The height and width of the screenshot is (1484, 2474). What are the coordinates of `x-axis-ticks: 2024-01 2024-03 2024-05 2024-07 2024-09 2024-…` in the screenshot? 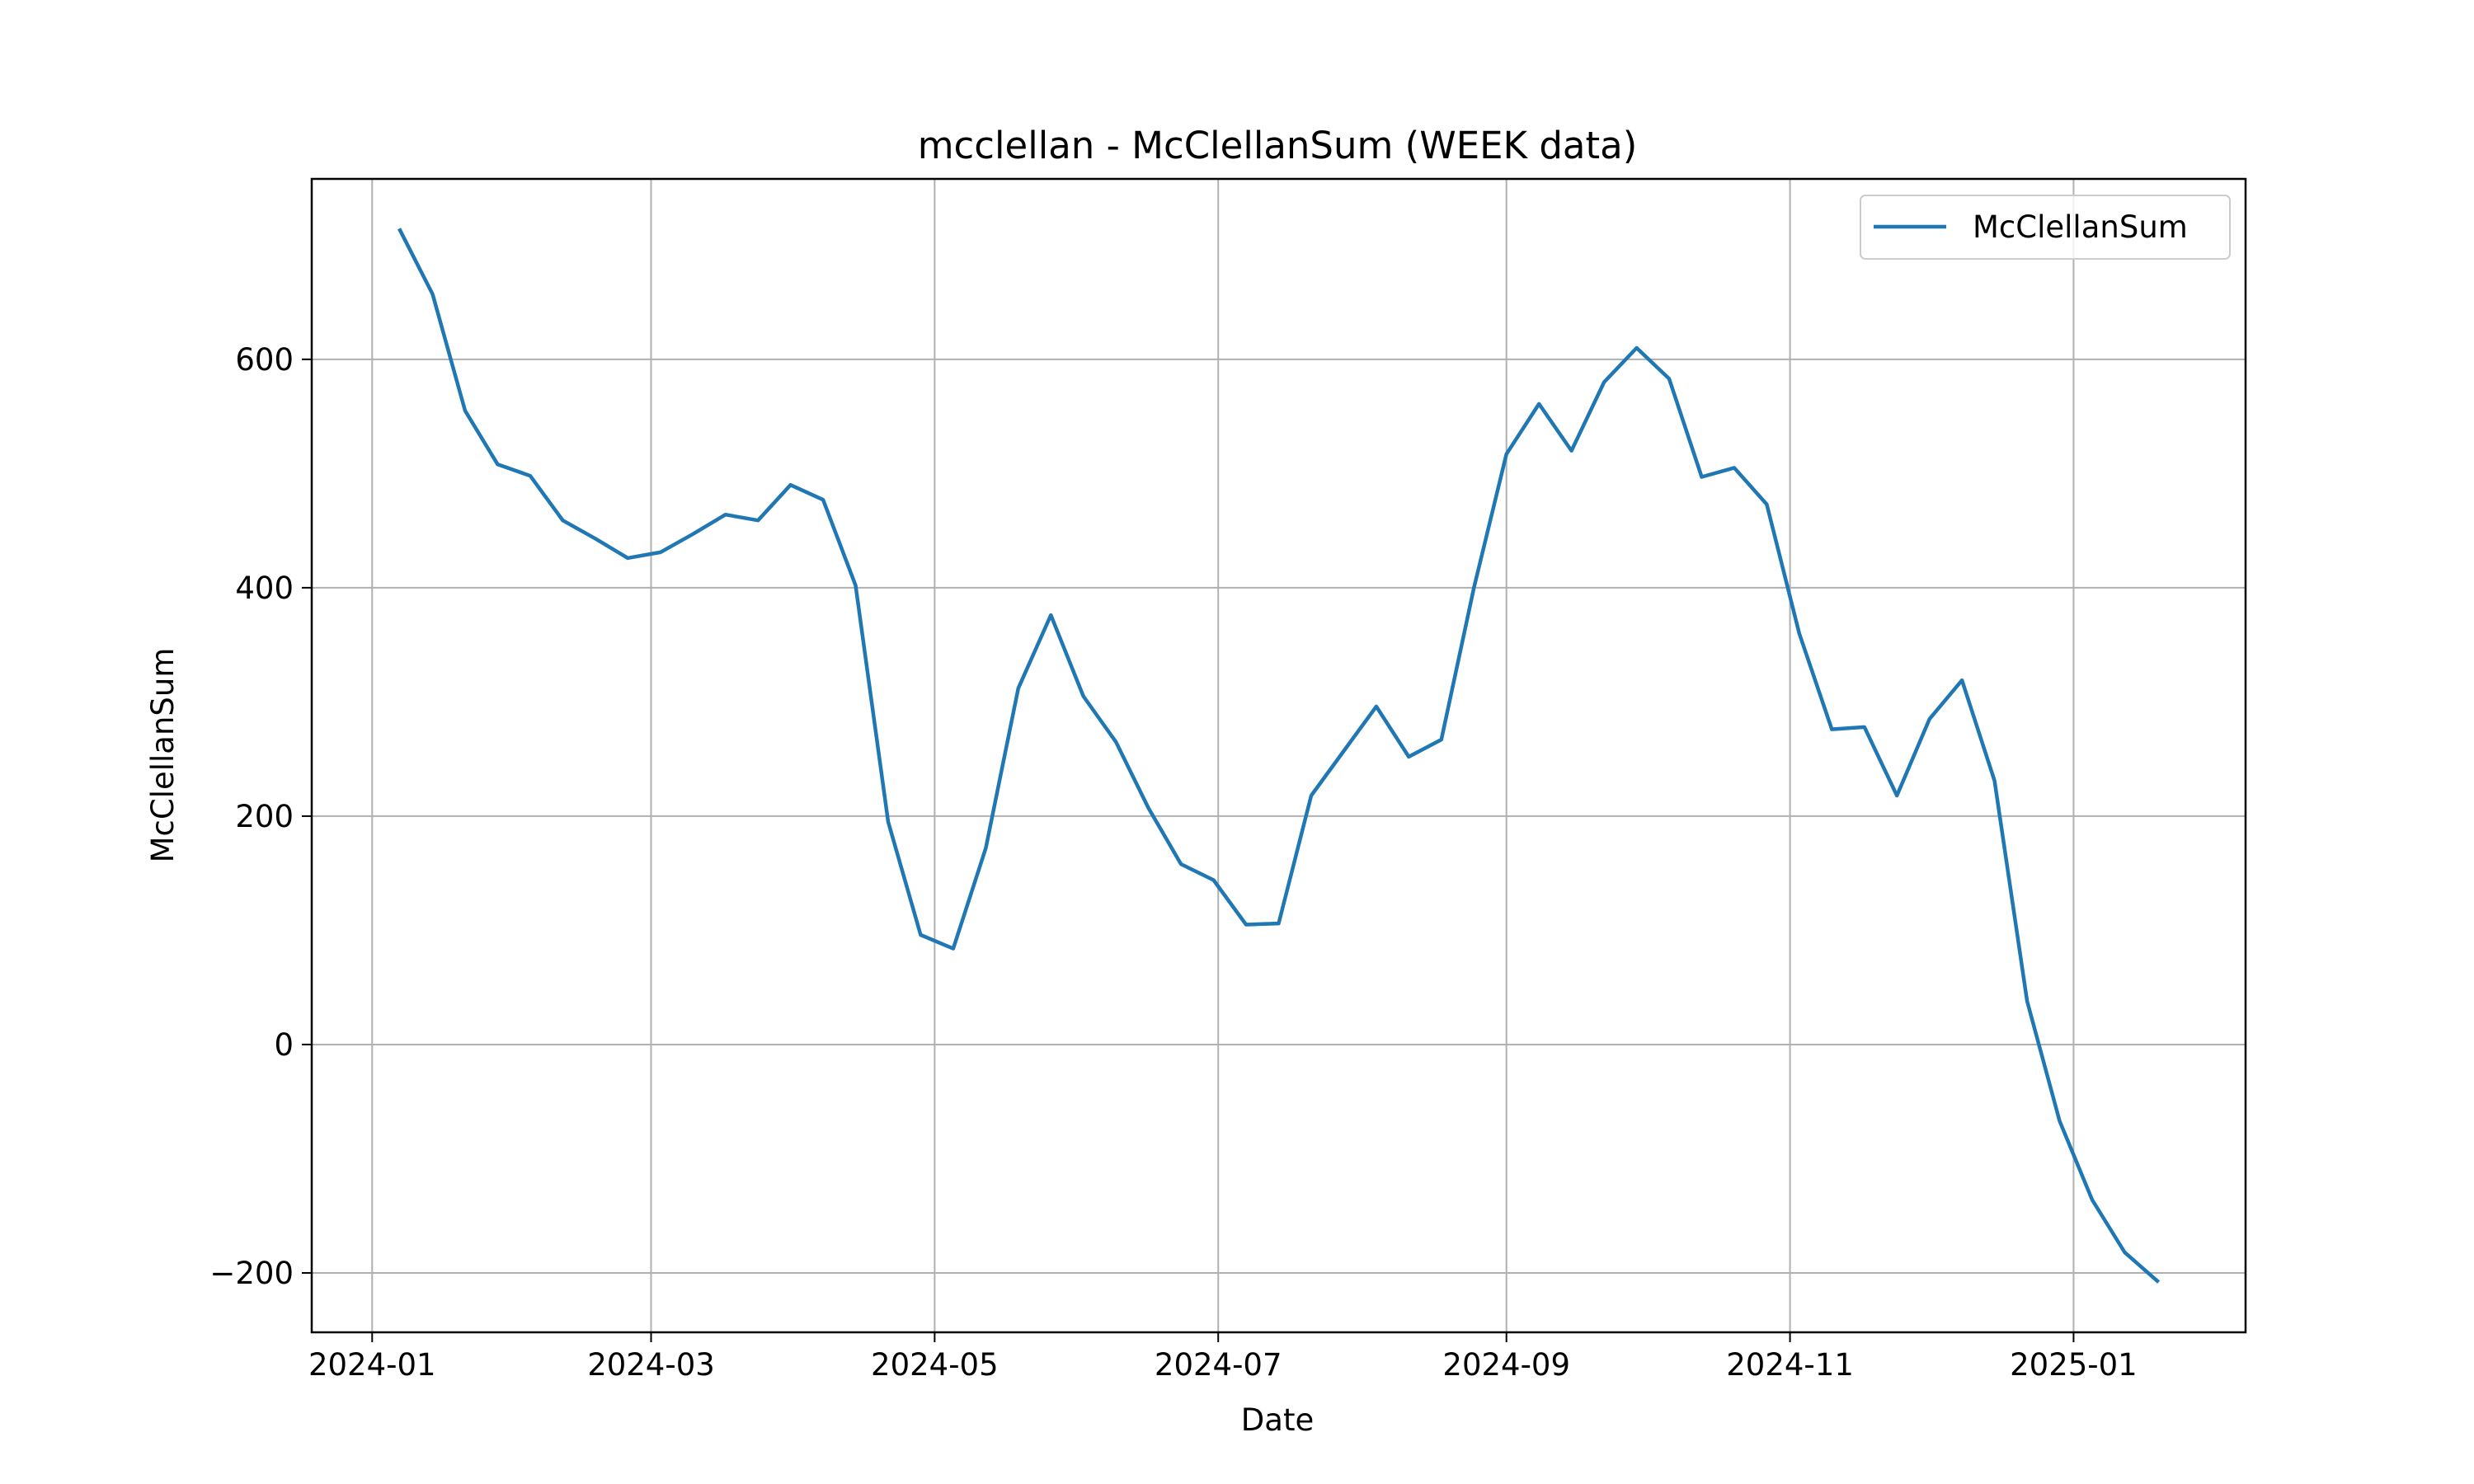 It's located at (1223, 1357).